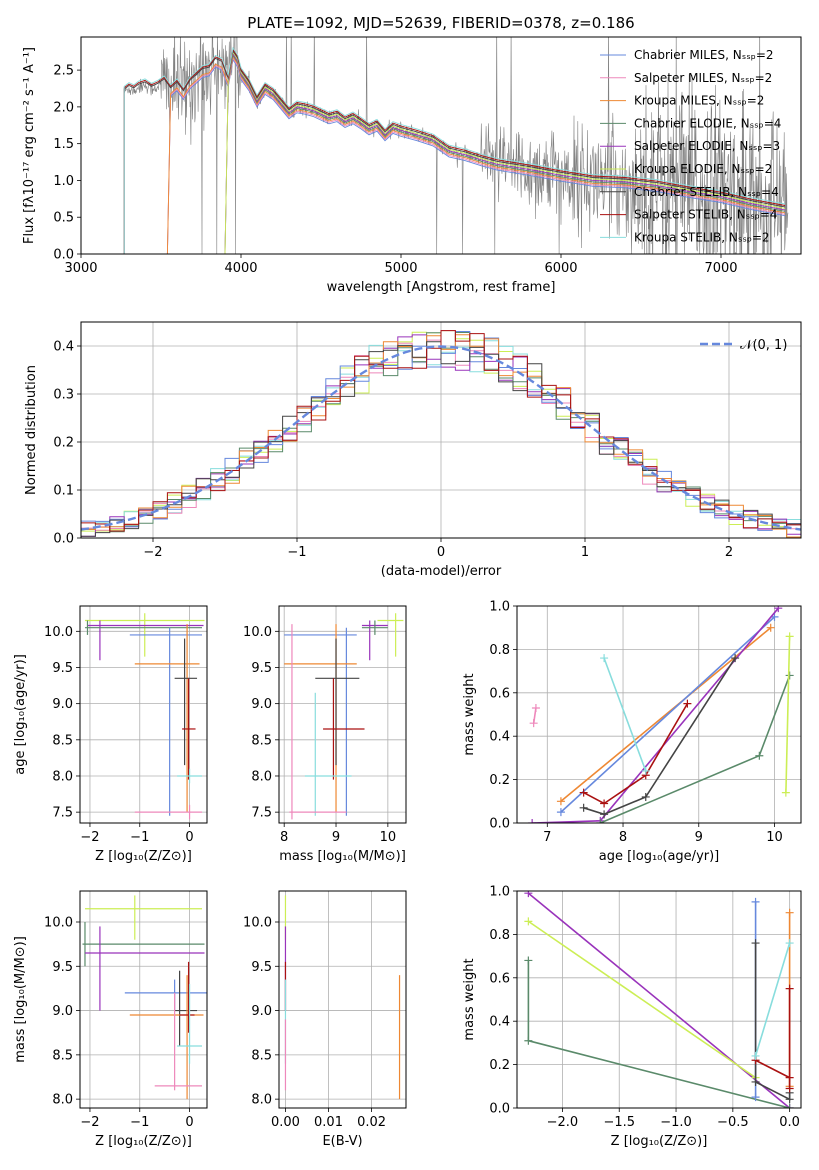 The height and width of the screenshot is (1170, 819). I want to click on massweight-vs-Z-xtick-label: 0.0, so click(789, 1122).